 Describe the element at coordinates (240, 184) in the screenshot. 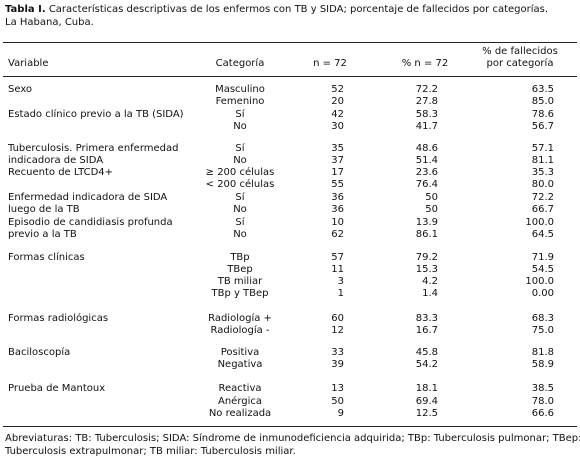

I see `cell-categoria: < 200 células` at that location.